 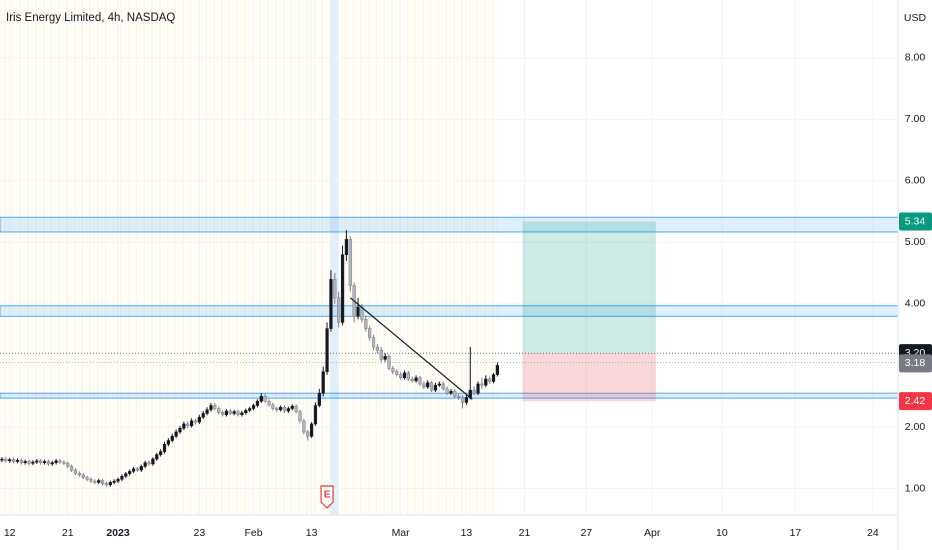 What do you see at coordinates (915, 181) in the screenshot?
I see `y-tick-label: 6.00` at bounding box center [915, 181].